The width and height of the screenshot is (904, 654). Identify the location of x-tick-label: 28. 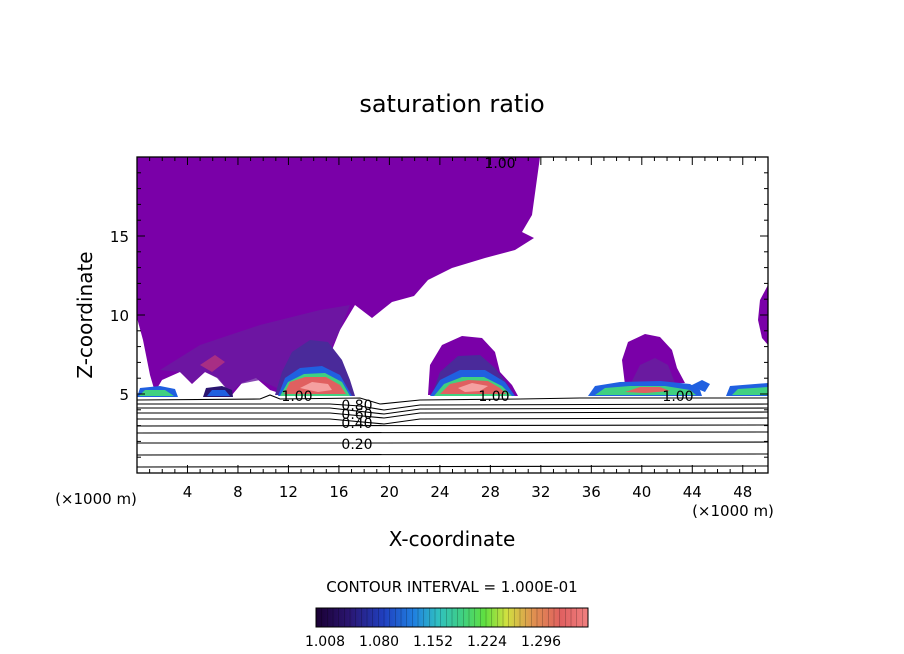
(490, 492).